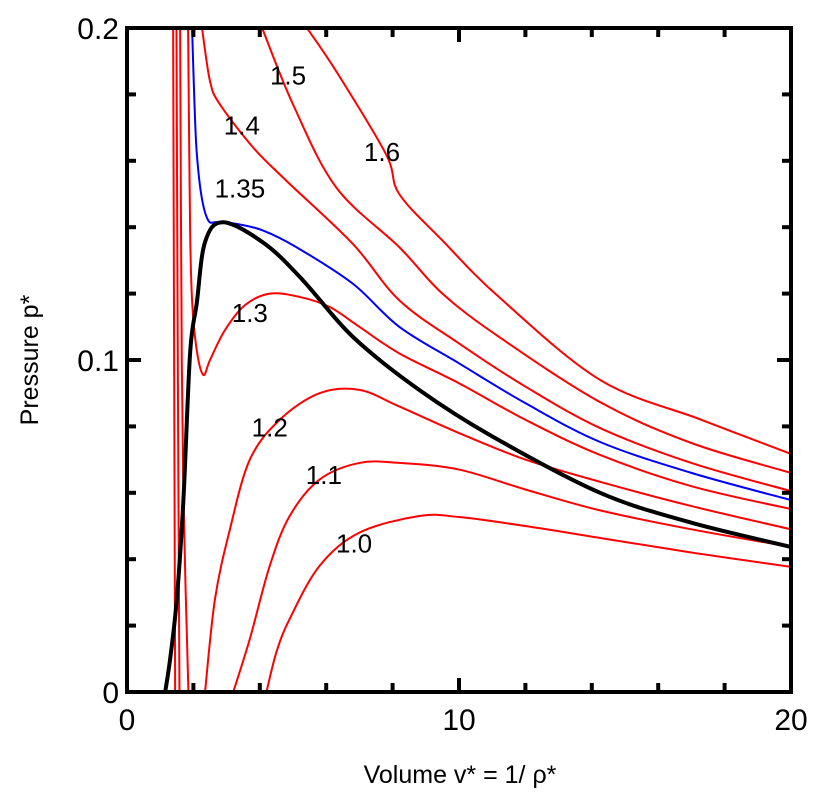 The height and width of the screenshot is (801, 819). What do you see at coordinates (242, 125) in the screenshot?
I see `isotherm-label-1.4: 1.4` at bounding box center [242, 125].